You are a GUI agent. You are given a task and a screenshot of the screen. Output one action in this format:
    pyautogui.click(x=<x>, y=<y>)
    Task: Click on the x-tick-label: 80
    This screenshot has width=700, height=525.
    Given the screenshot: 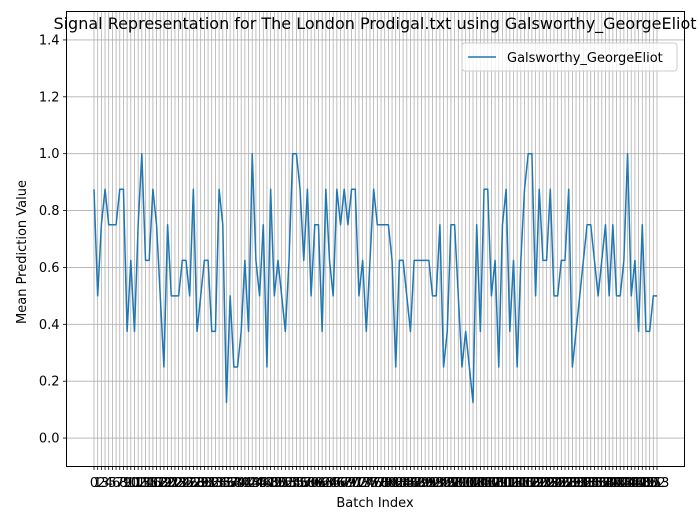 What is the action you would take?
    pyautogui.click(x=388, y=483)
    